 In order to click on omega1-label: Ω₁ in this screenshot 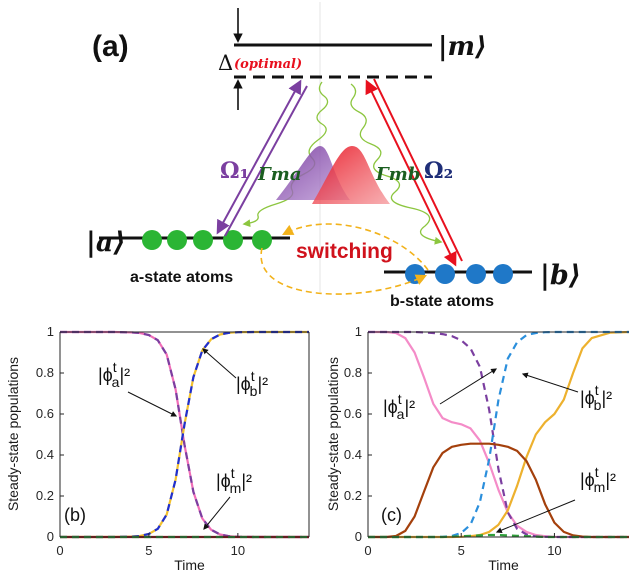, I will do `click(234, 171)`.